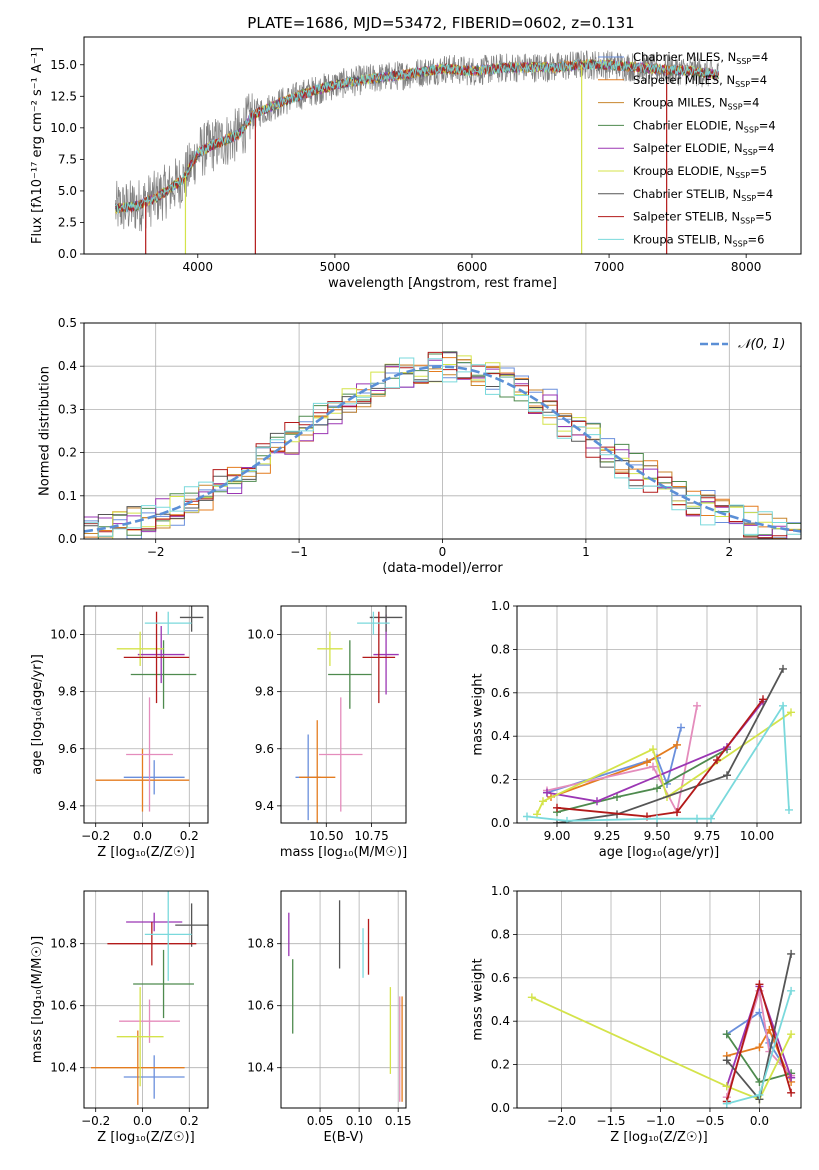 The height and width of the screenshot is (1170, 819). What do you see at coordinates (63, 96) in the screenshot?
I see `y-tick-label: 12.5` at bounding box center [63, 96].